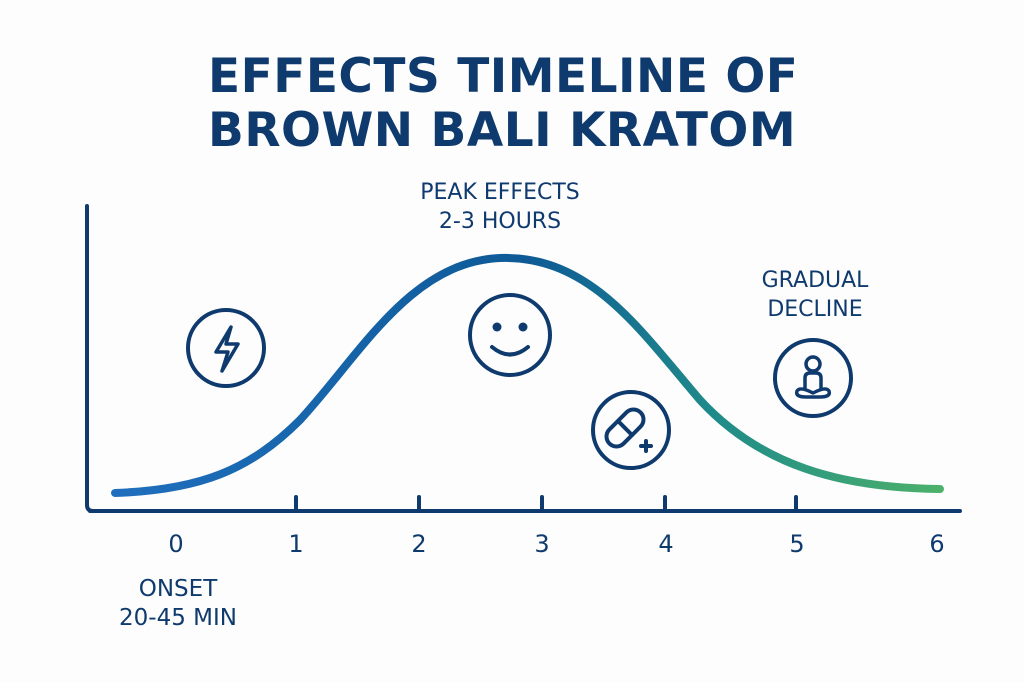 This screenshot has width=1024, height=683. What do you see at coordinates (296, 544) in the screenshot?
I see `x-tick-label-1: 1` at bounding box center [296, 544].